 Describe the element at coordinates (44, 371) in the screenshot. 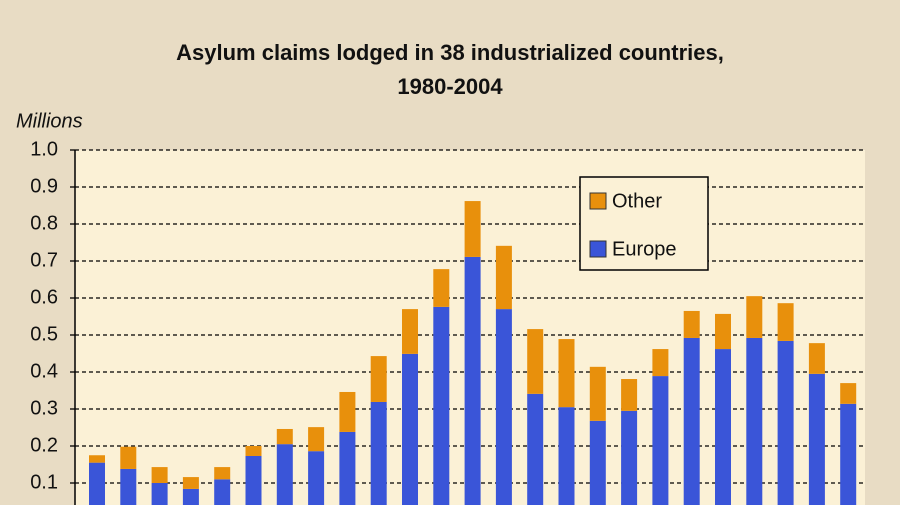

I see `y-tick-label: 0.4` at that location.